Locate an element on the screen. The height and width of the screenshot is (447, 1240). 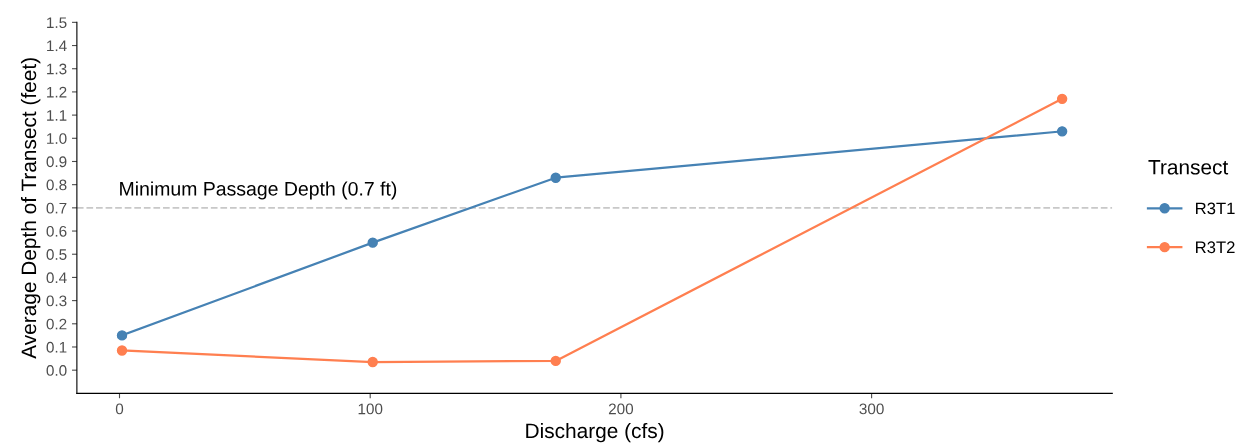
x-tick-label: 0 is located at coordinates (119, 409).